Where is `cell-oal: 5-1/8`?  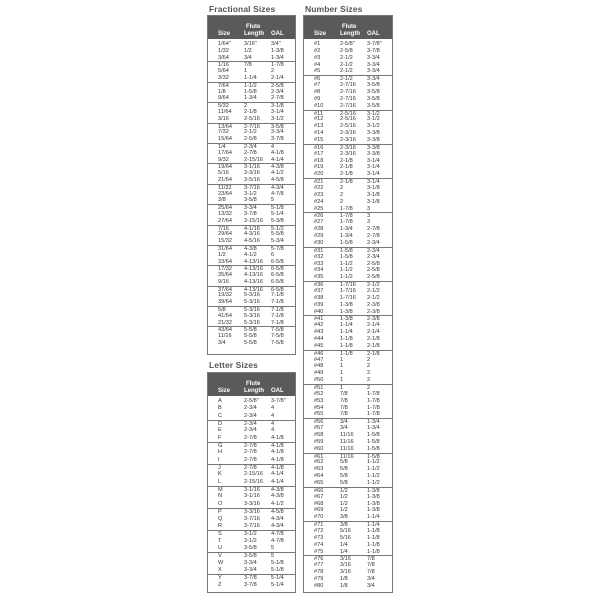
cell-oal: 5-1/8 is located at coordinates (277, 569).